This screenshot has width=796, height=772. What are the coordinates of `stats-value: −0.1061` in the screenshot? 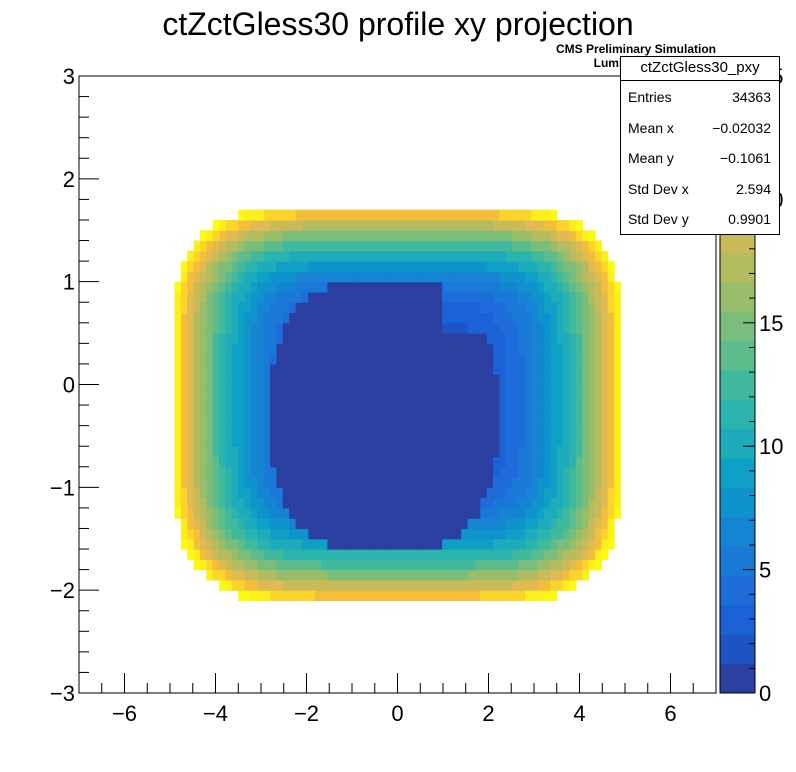 It's located at (745, 158).